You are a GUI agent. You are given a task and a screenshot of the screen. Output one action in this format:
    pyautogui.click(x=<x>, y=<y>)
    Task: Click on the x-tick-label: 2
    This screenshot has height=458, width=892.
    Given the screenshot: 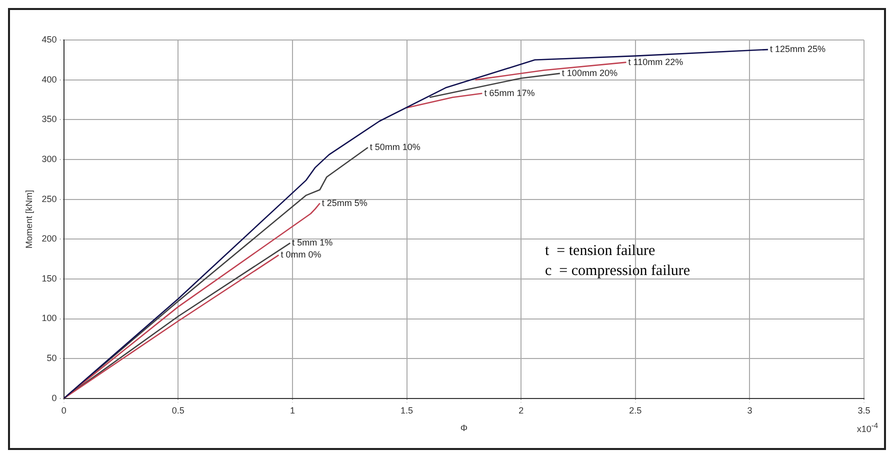 What is the action you would take?
    pyautogui.click(x=521, y=410)
    